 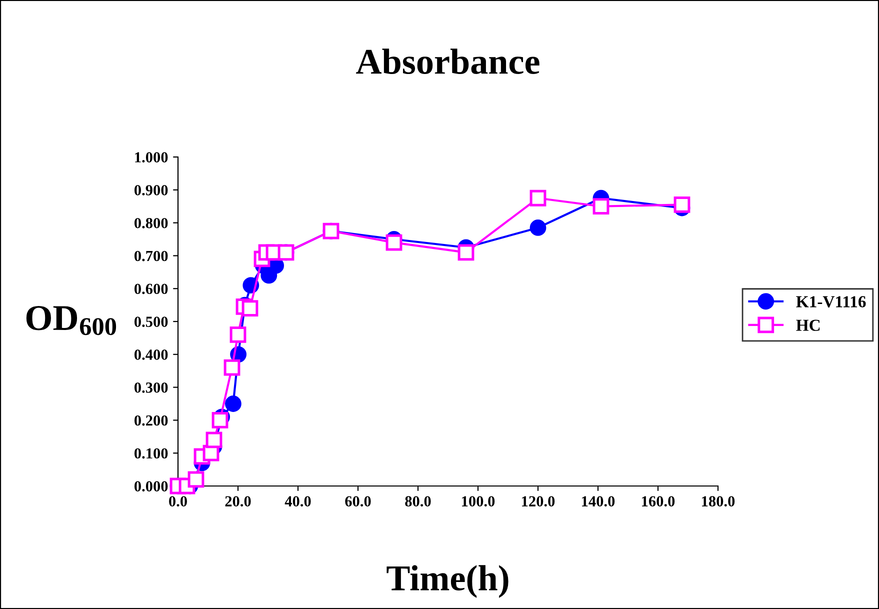 What do you see at coordinates (151, 387) in the screenshot?
I see `y-tick-label: 0.300` at bounding box center [151, 387].